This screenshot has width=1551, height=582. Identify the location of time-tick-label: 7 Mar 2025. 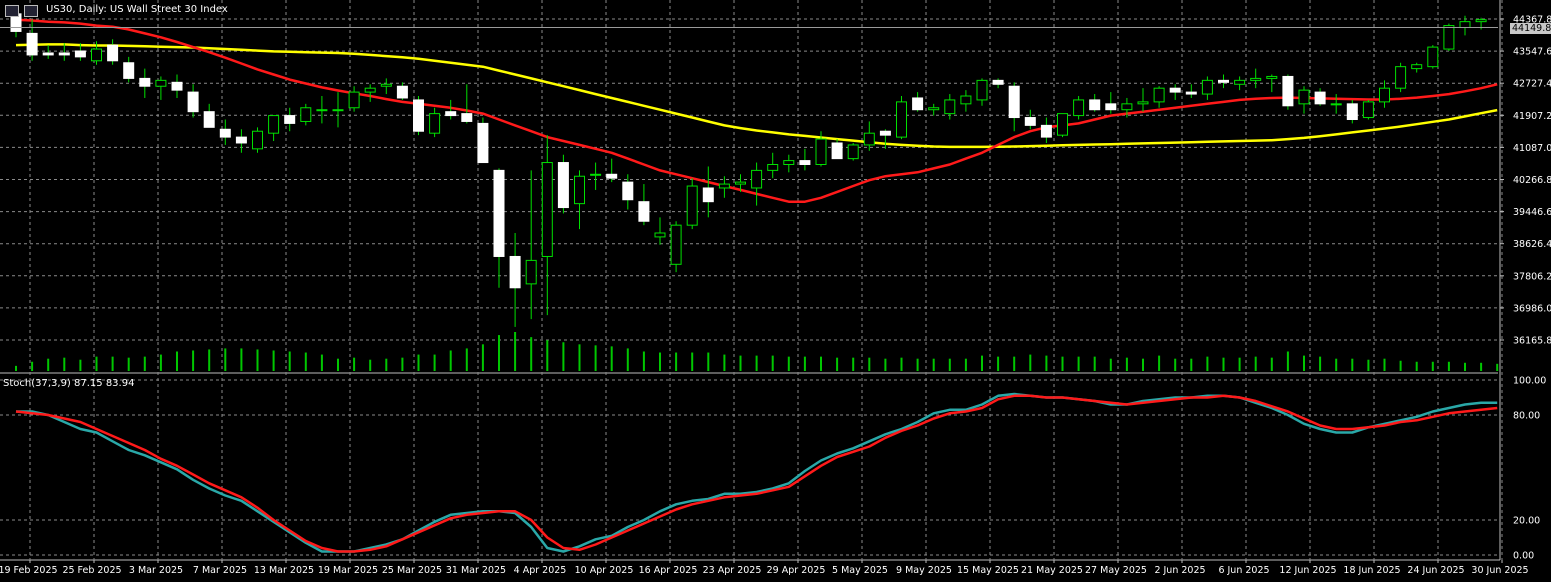
(220, 570).